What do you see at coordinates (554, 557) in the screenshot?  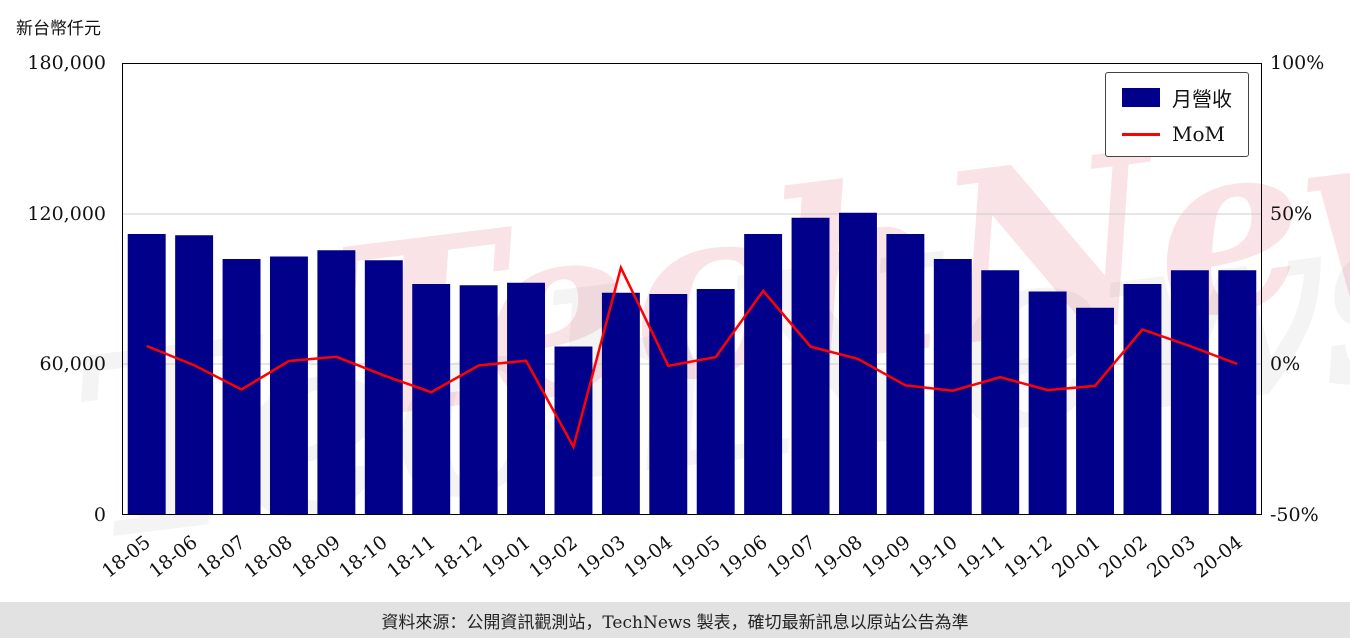 I see `x-tick-label-19-02: 19-02` at bounding box center [554, 557].